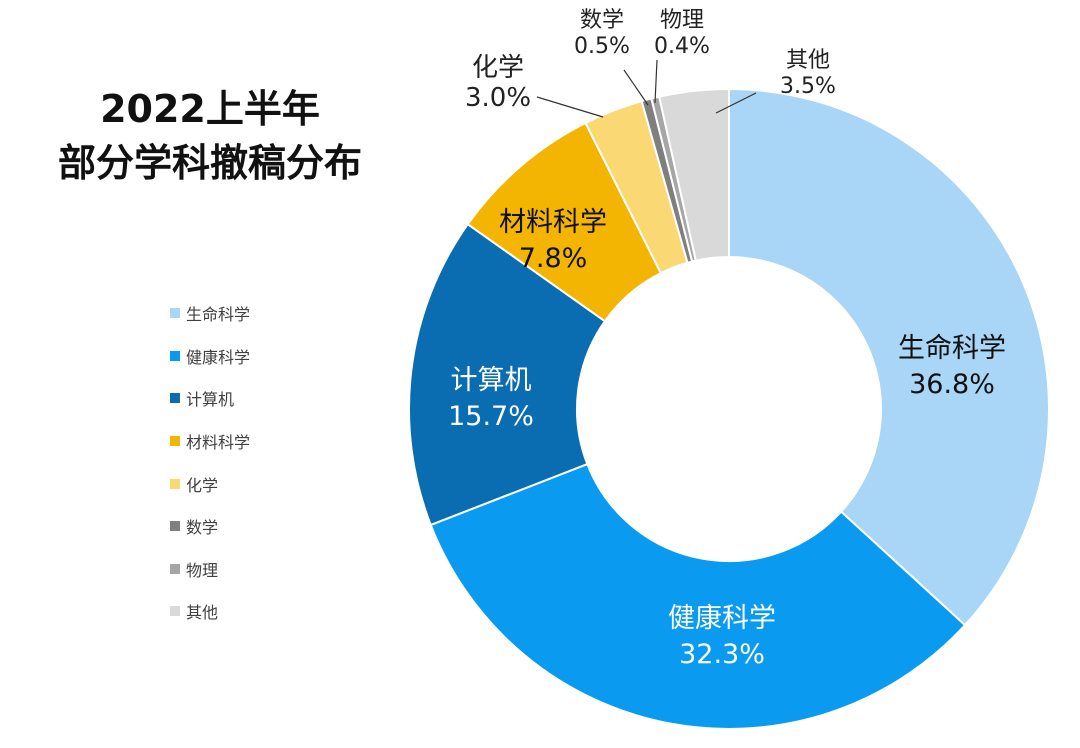 Image resolution: width=1080 pixels, height=748 pixels. I want to click on chart-title-line1: 2022上半年, so click(210, 109).